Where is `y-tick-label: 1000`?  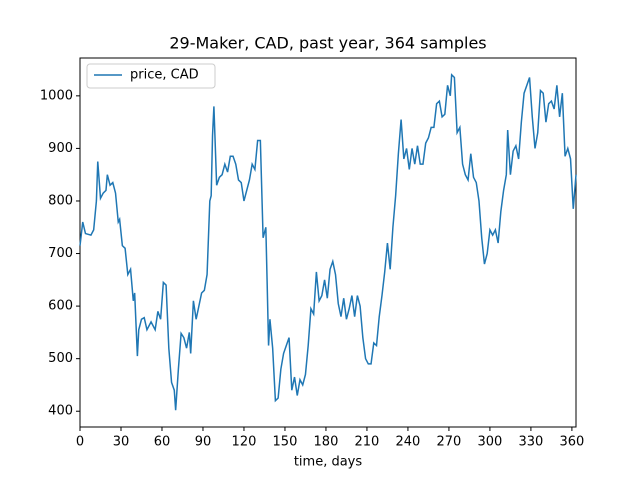 y-tick-label: 1000 is located at coordinates (56, 95).